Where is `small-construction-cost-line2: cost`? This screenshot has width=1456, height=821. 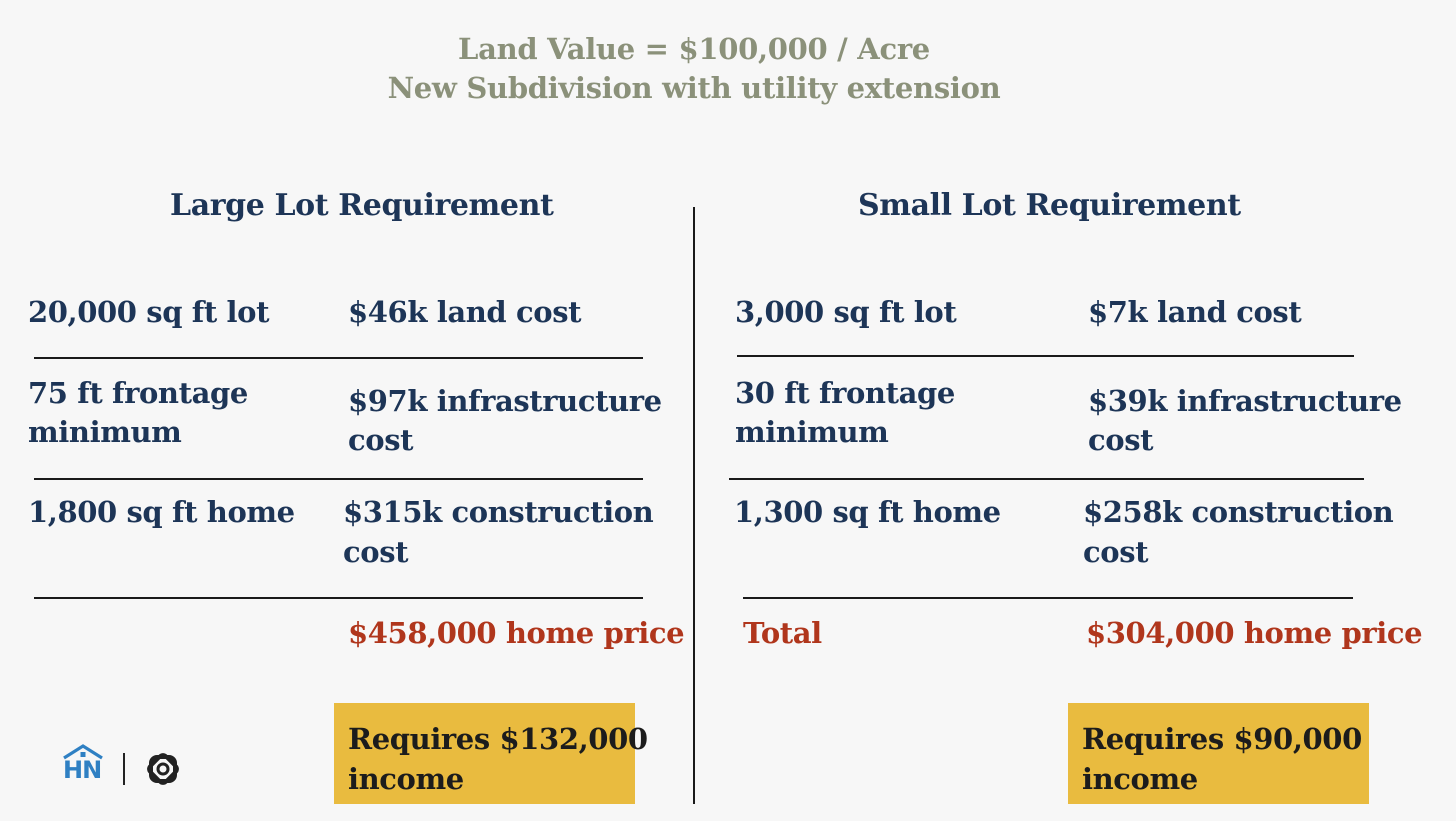 small-construction-cost-line2: cost is located at coordinates (1116, 552).